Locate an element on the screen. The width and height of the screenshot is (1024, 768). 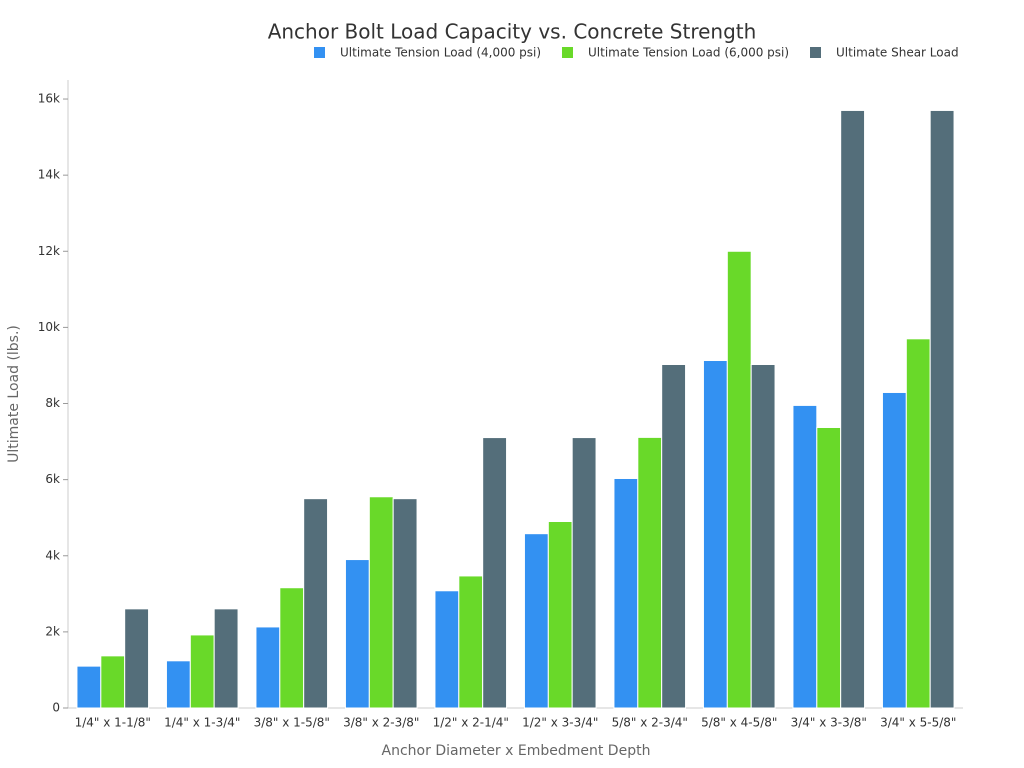
y-tick-label: 12k is located at coordinates (49, 251).